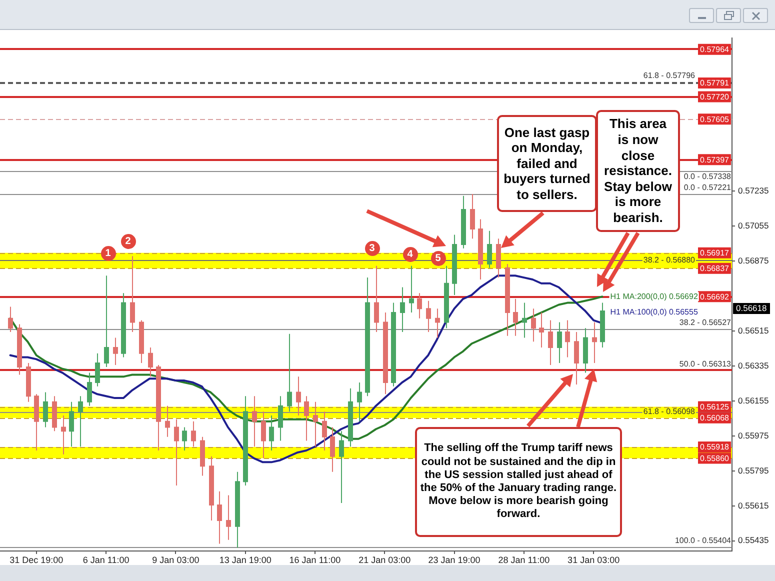 The image size is (775, 581). What do you see at coordinates (715, 83) in the screenshot?
I see `ref-line-label: 0.57791` at bounding box center [715, 83].